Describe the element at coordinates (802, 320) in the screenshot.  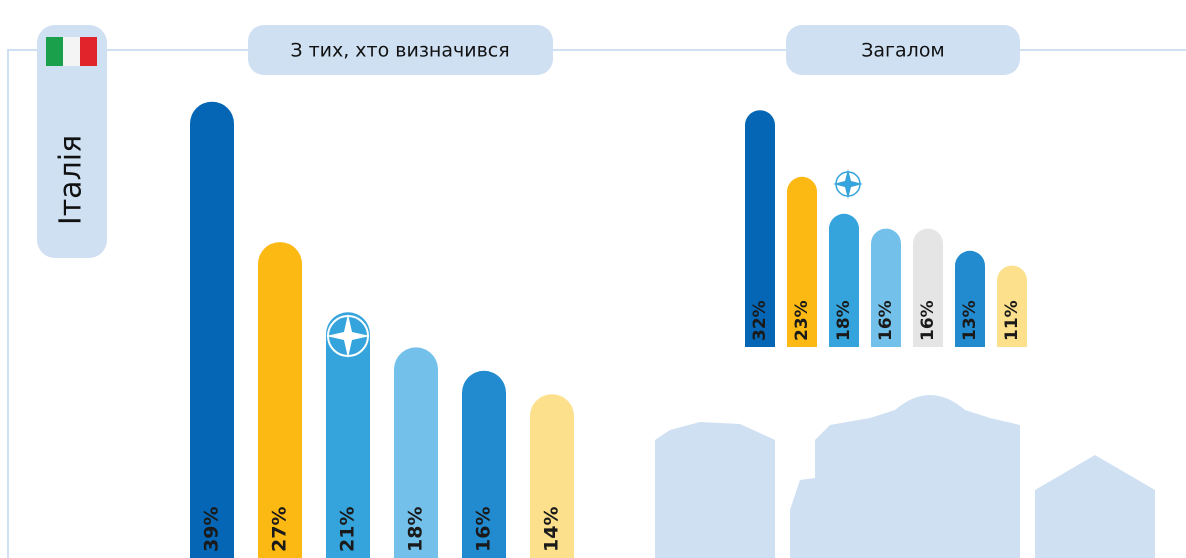
I see `value-label: 23%` at that location.